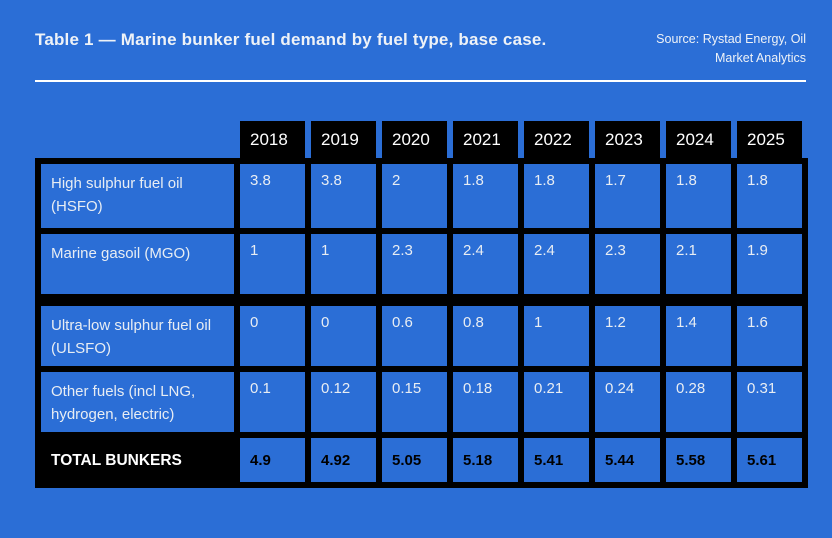 The height and width of the screenshot is (538, 832). What do you see at coordinates (137, 196) in the screenshot?
I see `row-label-cell: High sulphur fuel oil (HSFO)` at bounding box center [137, 196].